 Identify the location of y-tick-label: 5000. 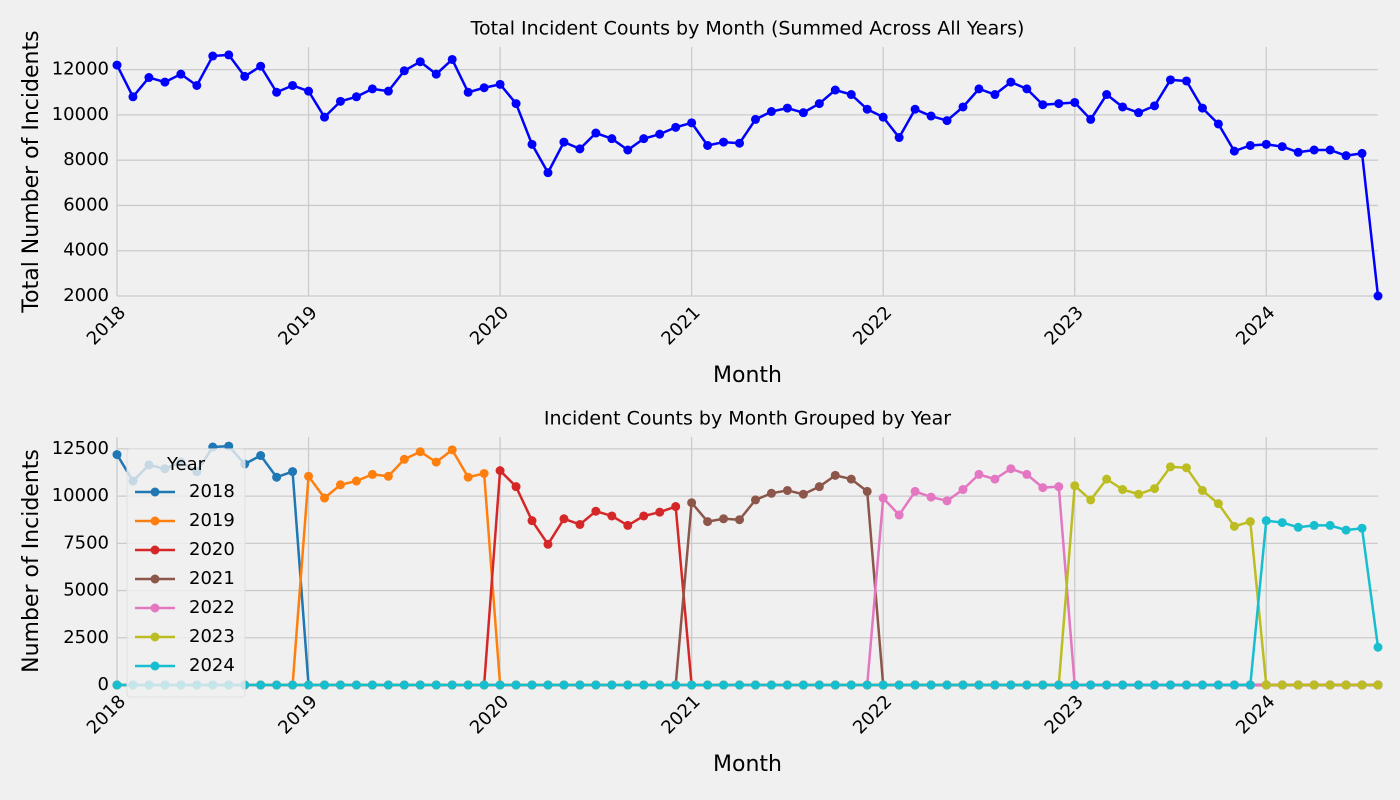
(86, 590).